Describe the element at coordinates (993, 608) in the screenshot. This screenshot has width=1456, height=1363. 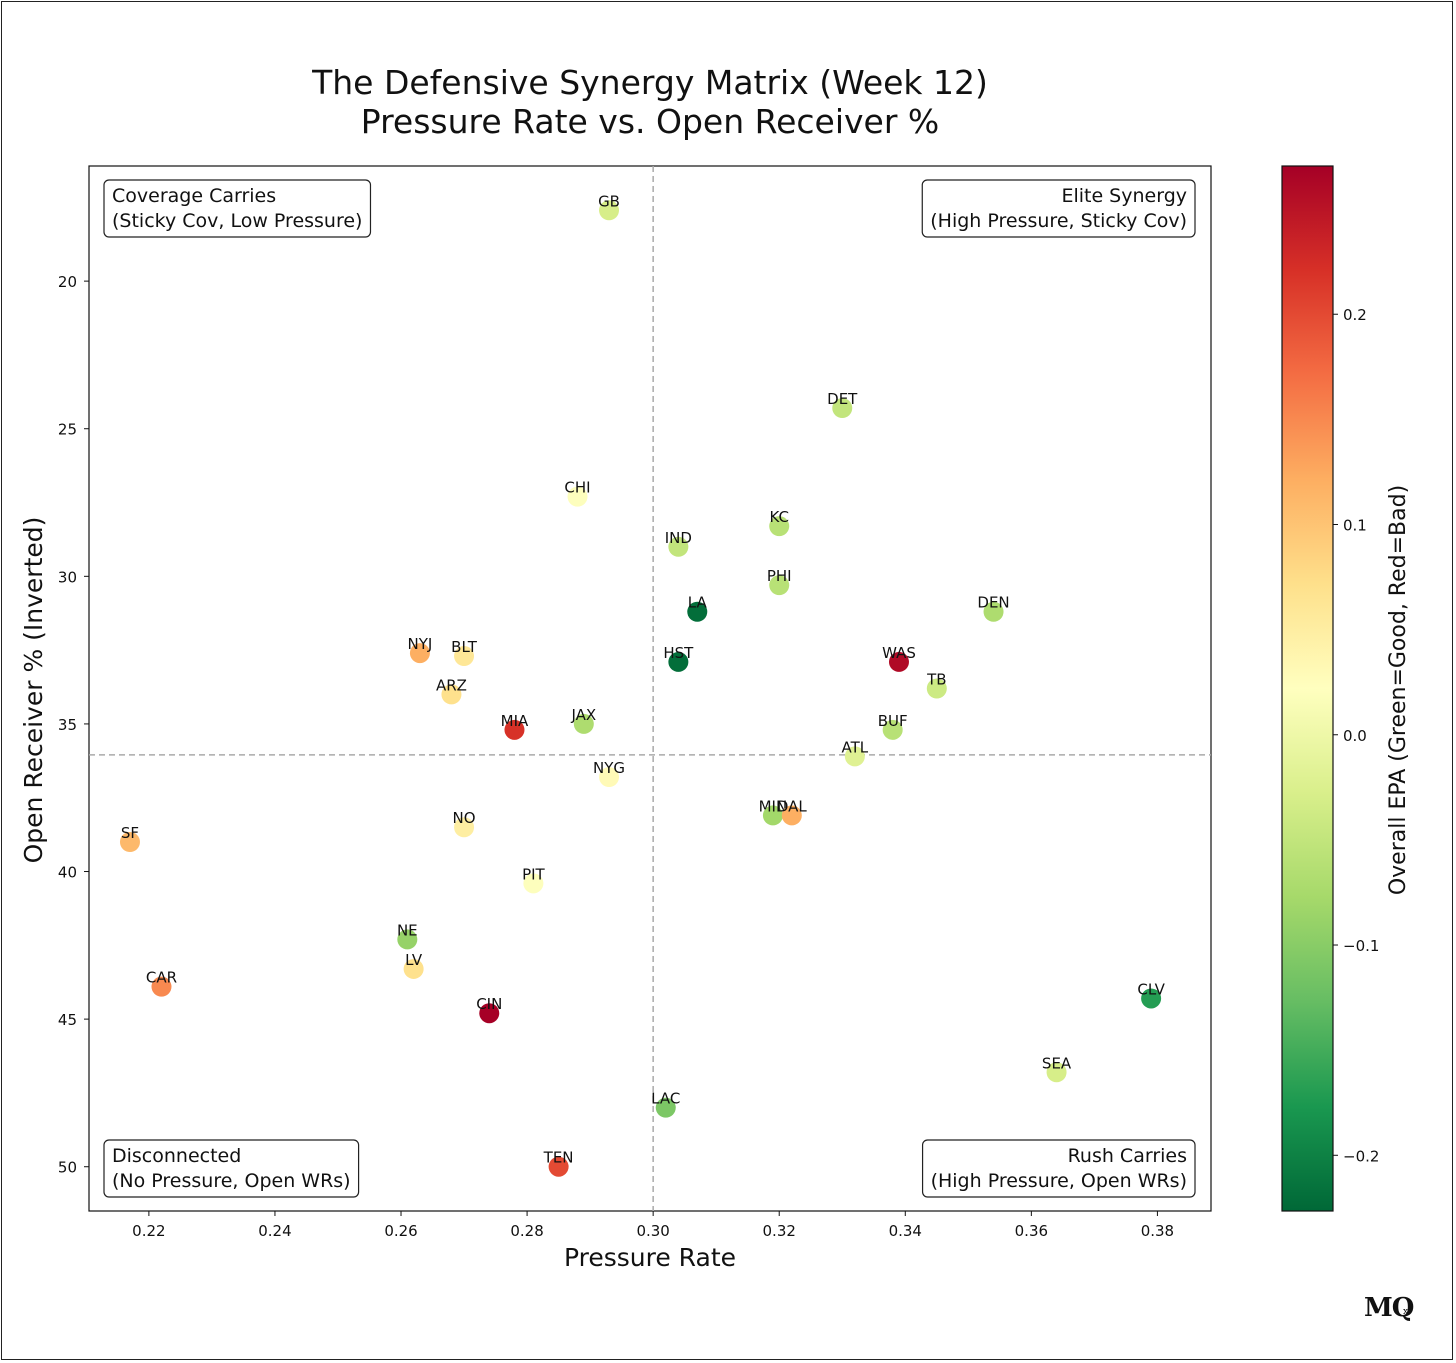
I see `point-den: DEN` at that location.